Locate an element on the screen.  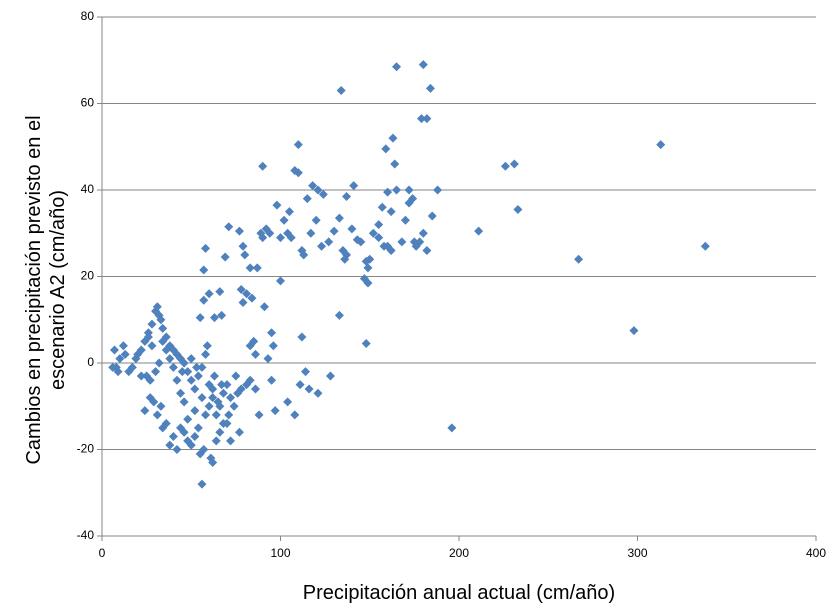
y-axis-title: escenario A2 (cm/año) is located at coordinates (58, 290).